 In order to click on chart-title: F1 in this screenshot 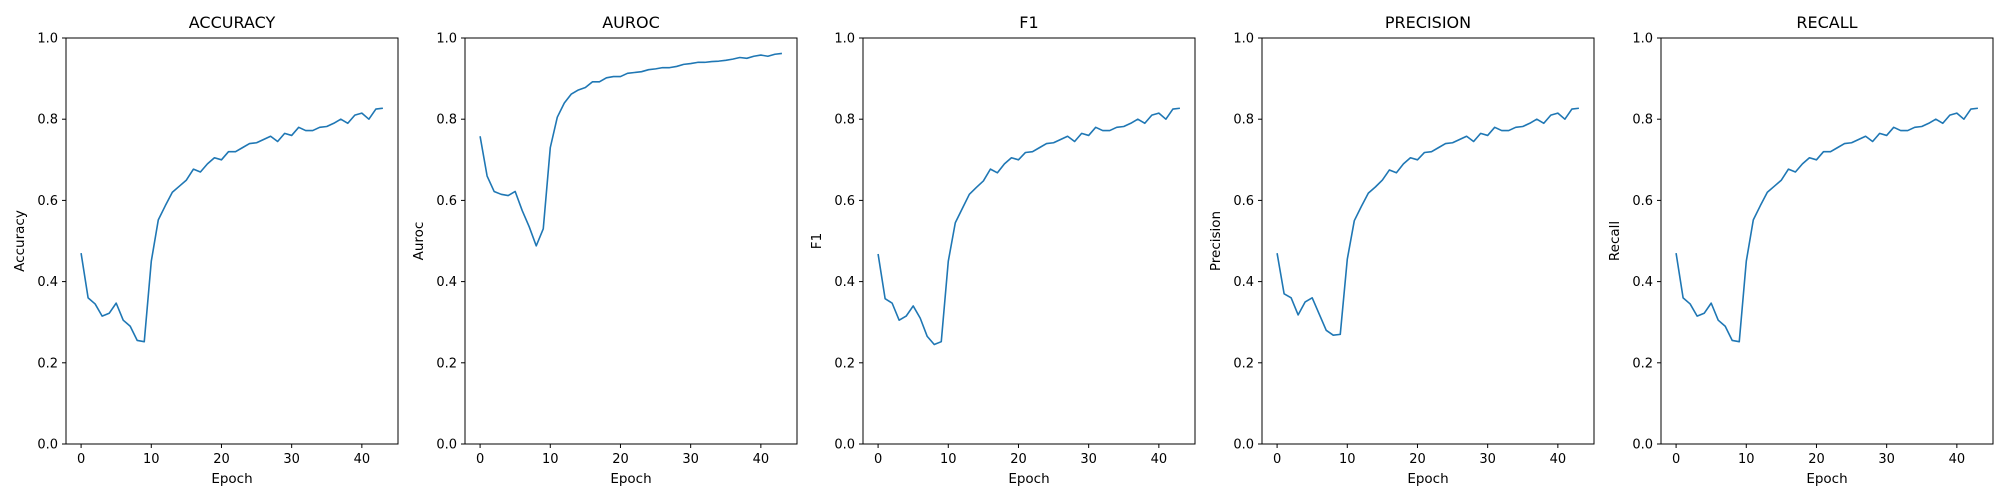, I will do `click(1028, 22)`.